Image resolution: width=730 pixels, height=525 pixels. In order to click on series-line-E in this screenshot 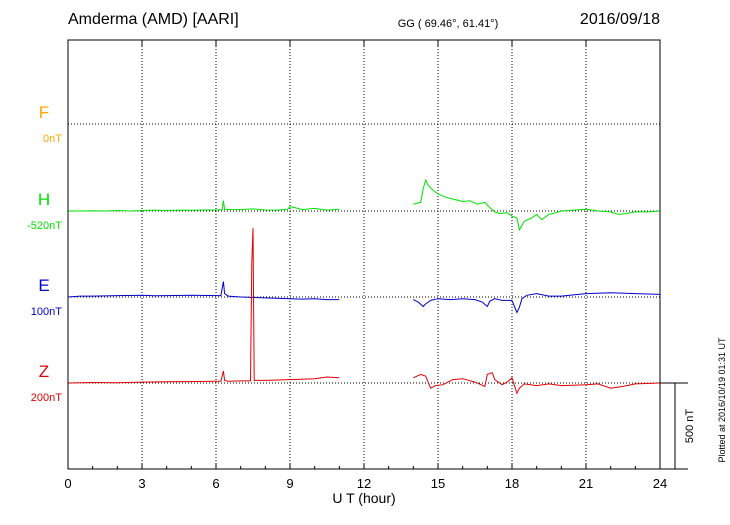, I will do `click(364, 297)`.